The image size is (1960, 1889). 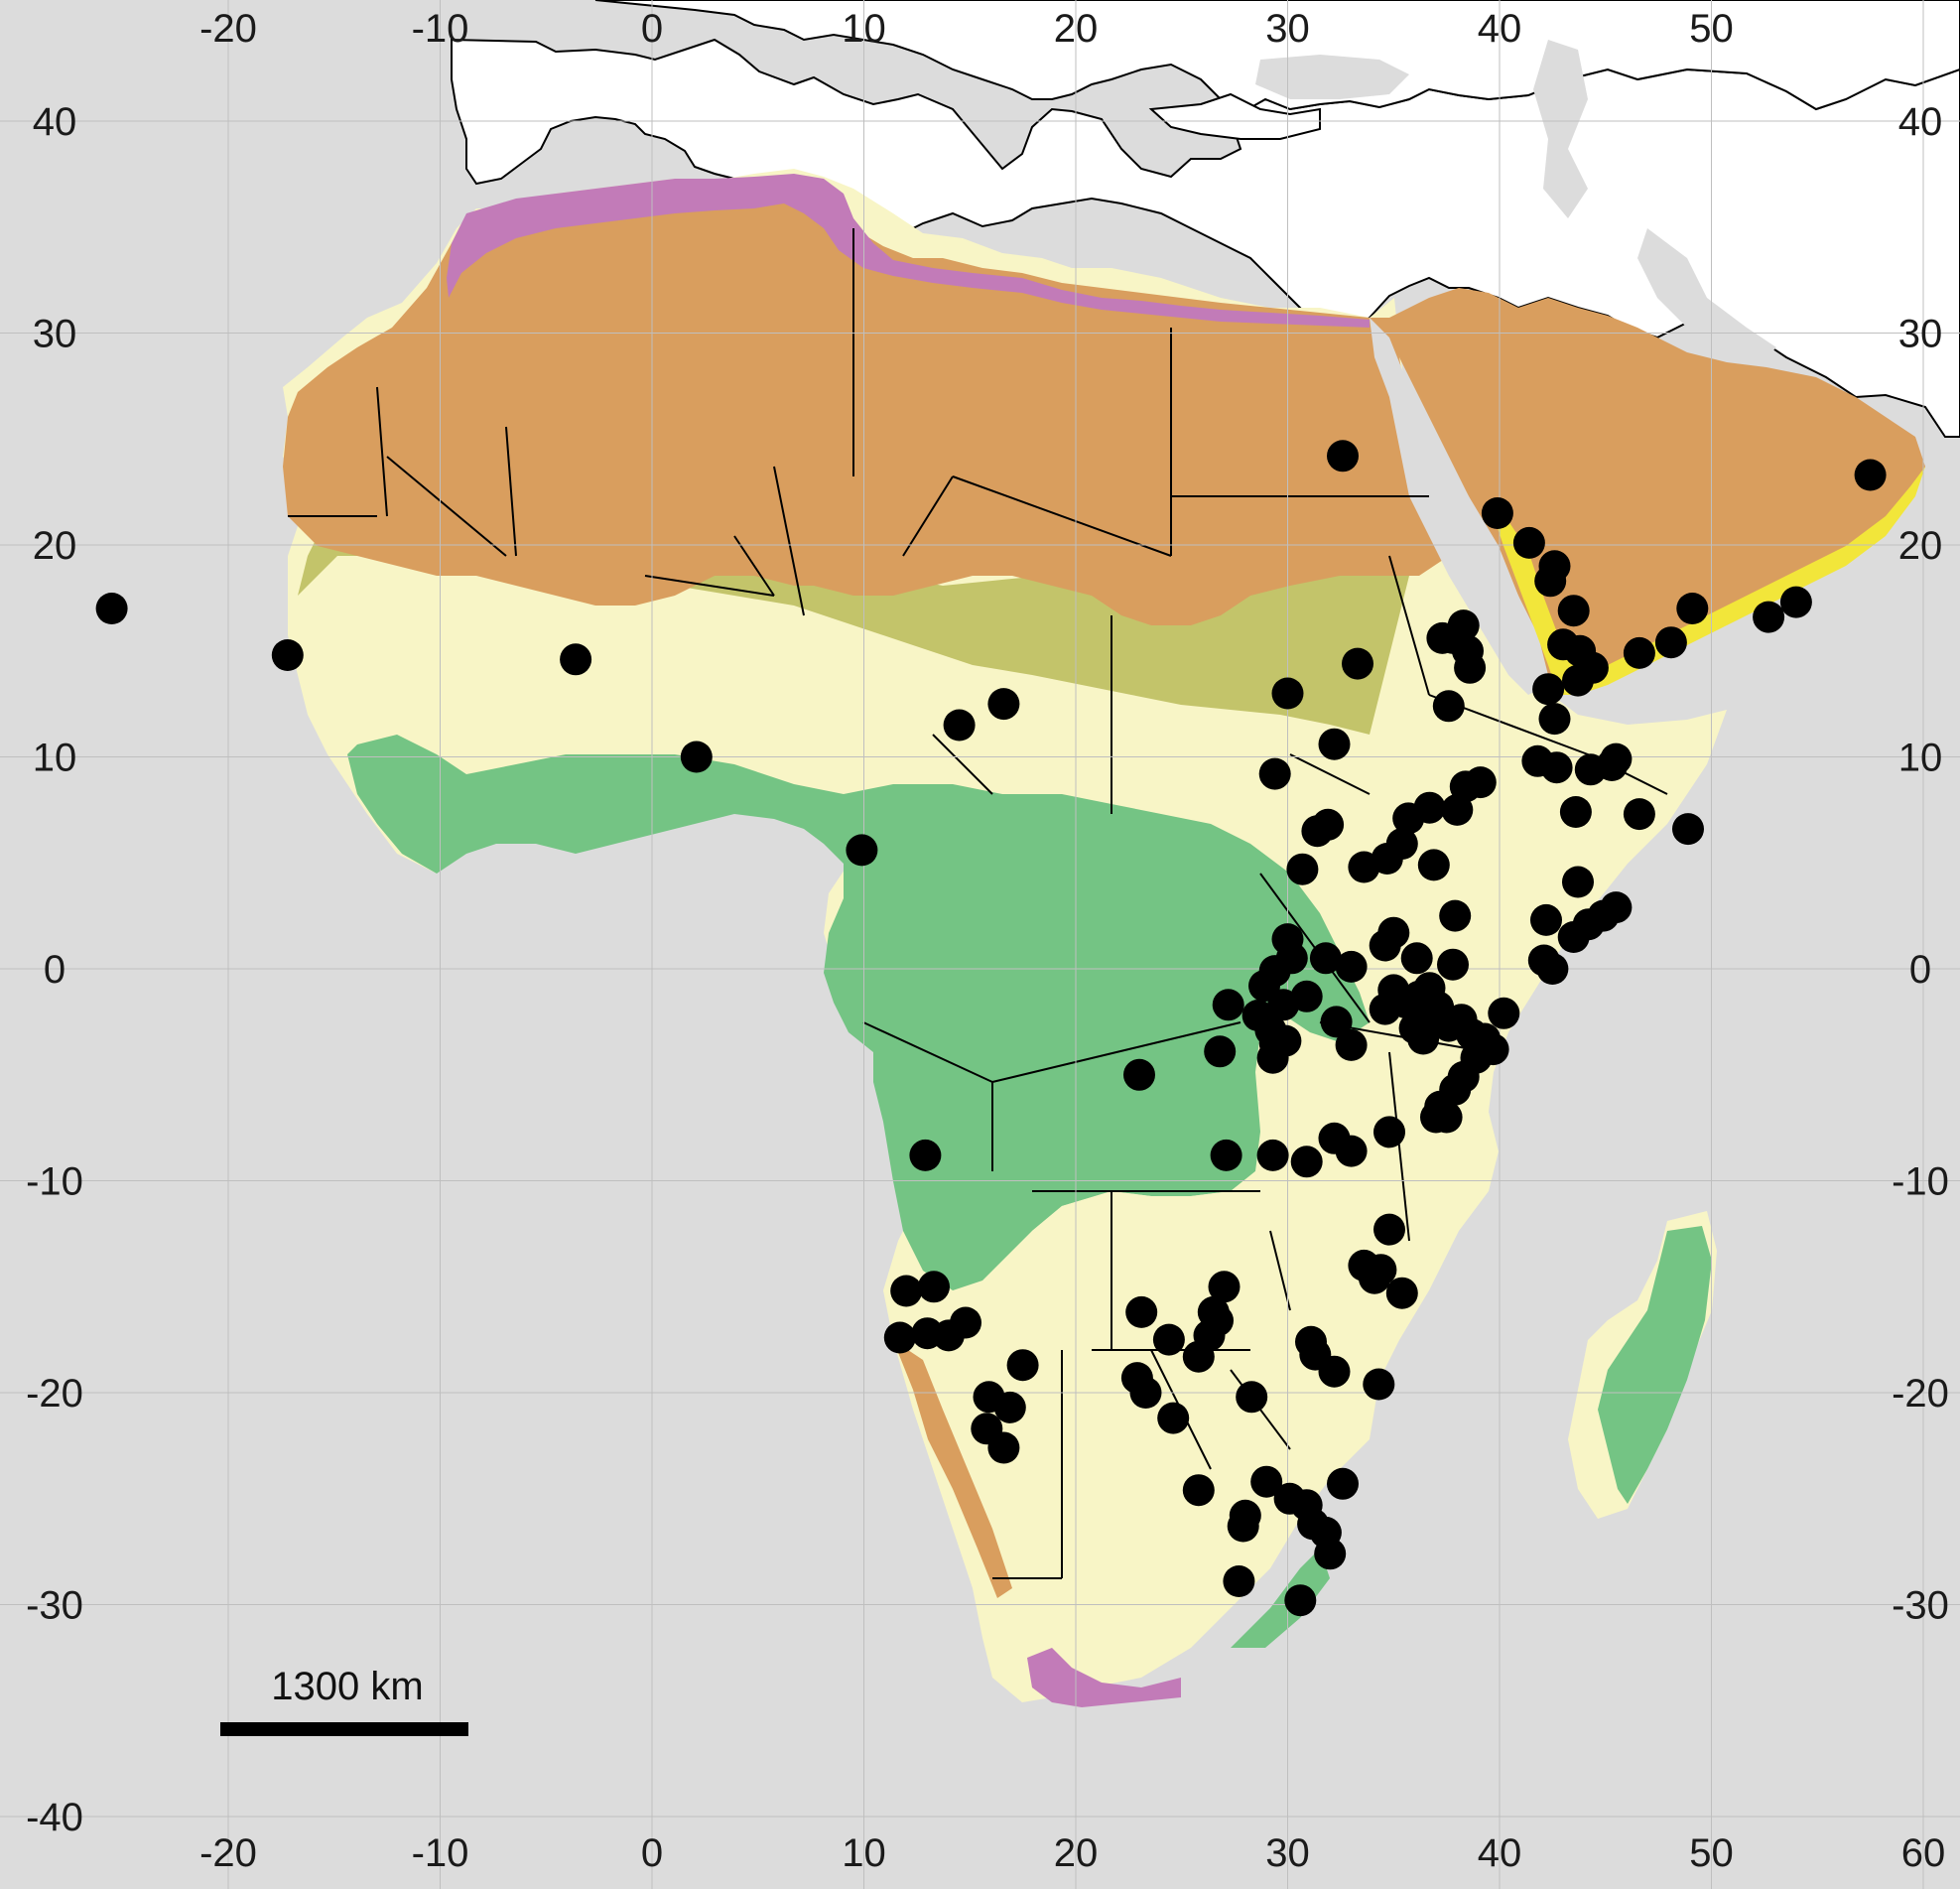 What do you see at coordinates (1500, 29) in the screenshot?
I see `x-axis-top-tick-label: 40` at bounding box center [1500, 29].